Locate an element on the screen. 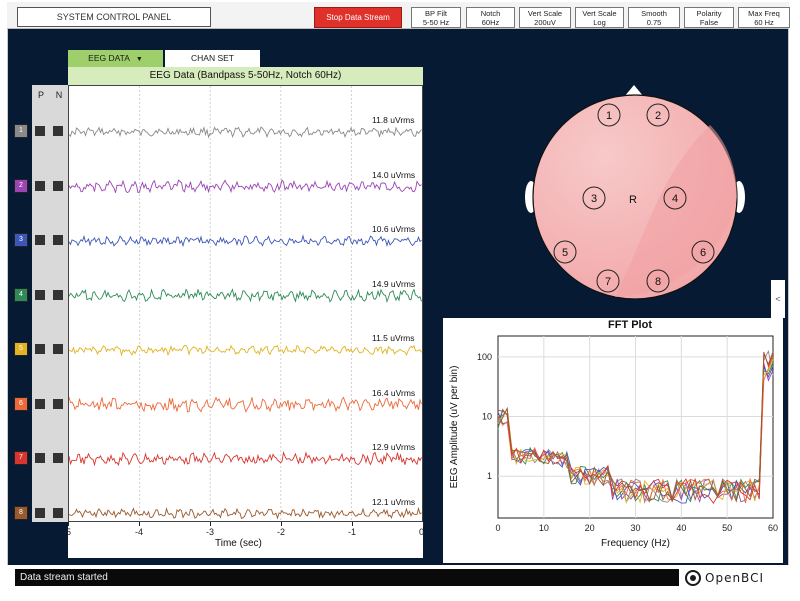  time-tick-label: -1 is located at coordinates (352, 532).